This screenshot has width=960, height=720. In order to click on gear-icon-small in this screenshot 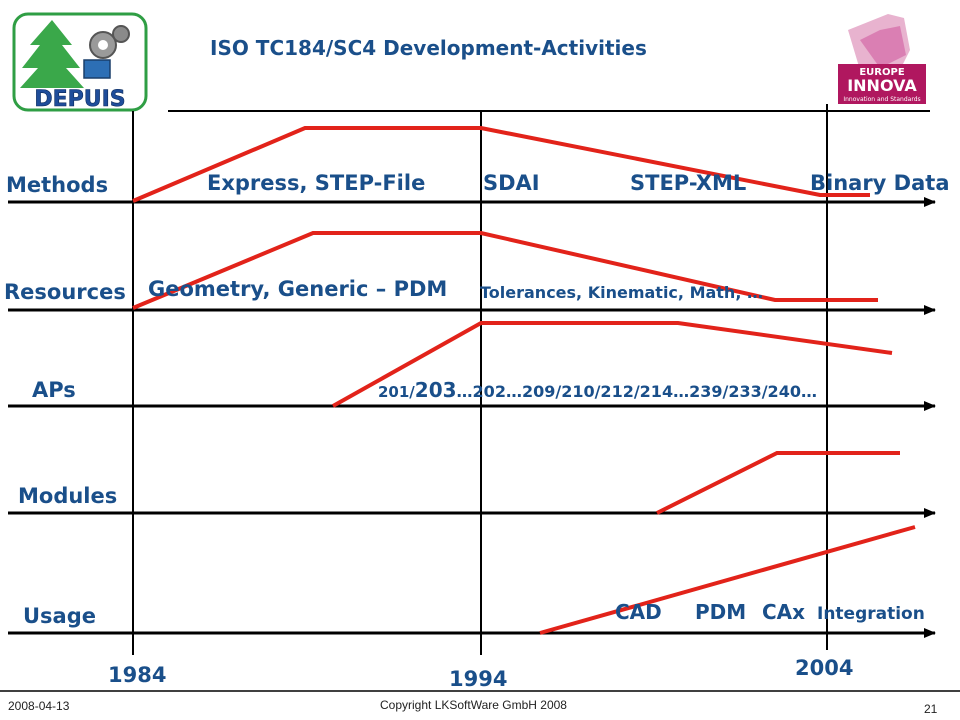, I will do `click(121, 34)`.